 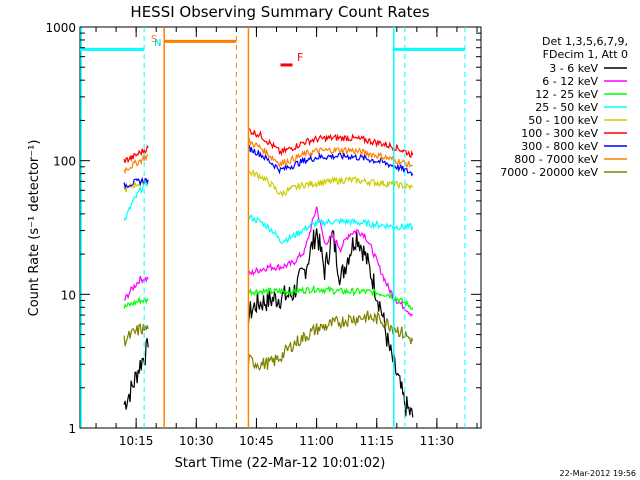 What do you see at coordinates (300, 57) in the screenshot?
I see `flare-flag-label: F` at bounding box center [300, 57].